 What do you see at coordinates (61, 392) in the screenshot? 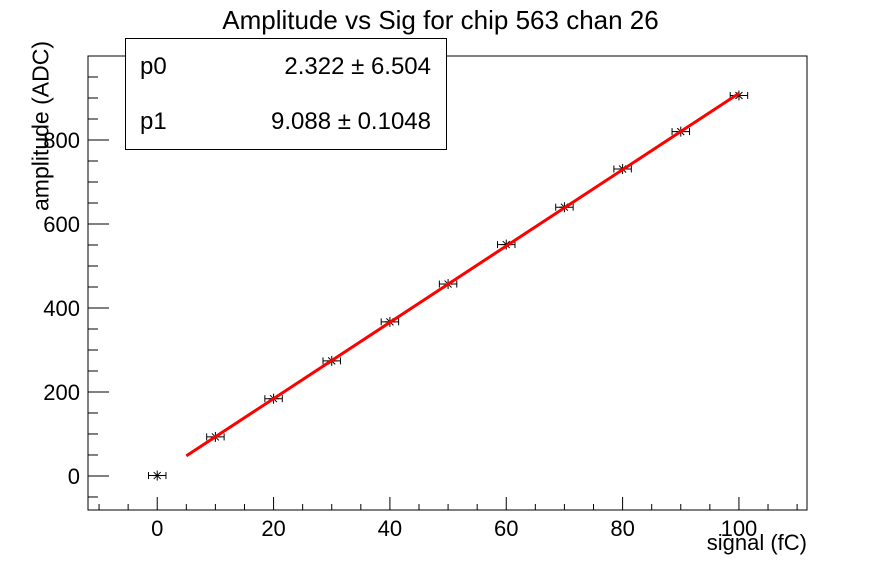
I see `svg-text: 200` at bounding box center [61, 392].